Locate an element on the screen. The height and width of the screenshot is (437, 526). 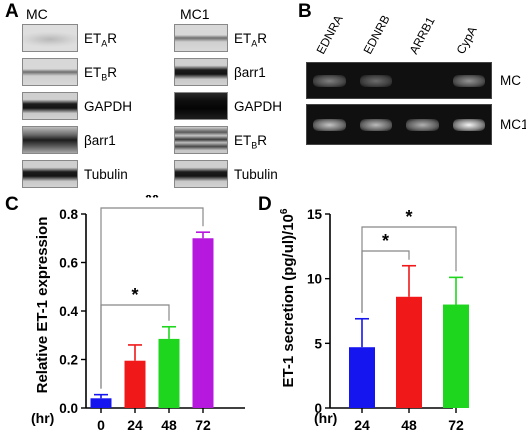
panel-c-letter: C is located at coordinates (12, 204).